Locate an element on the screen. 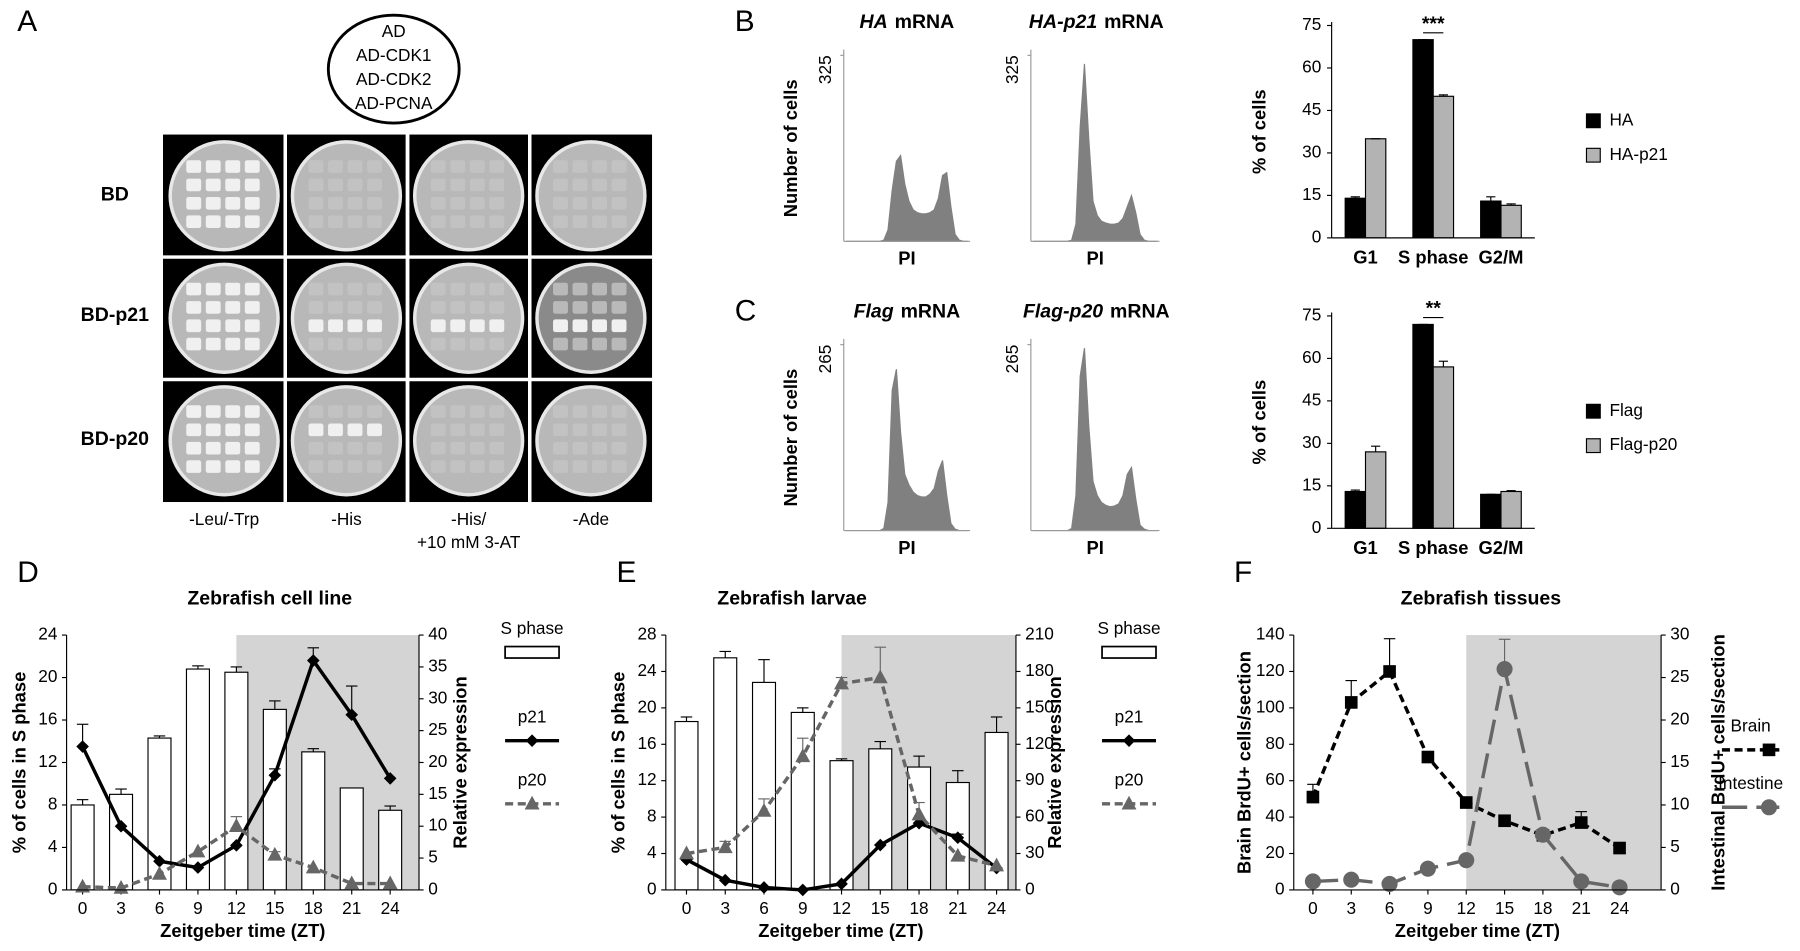  chart-title: Zebrafish cell line is located at coordinates (269, 599).